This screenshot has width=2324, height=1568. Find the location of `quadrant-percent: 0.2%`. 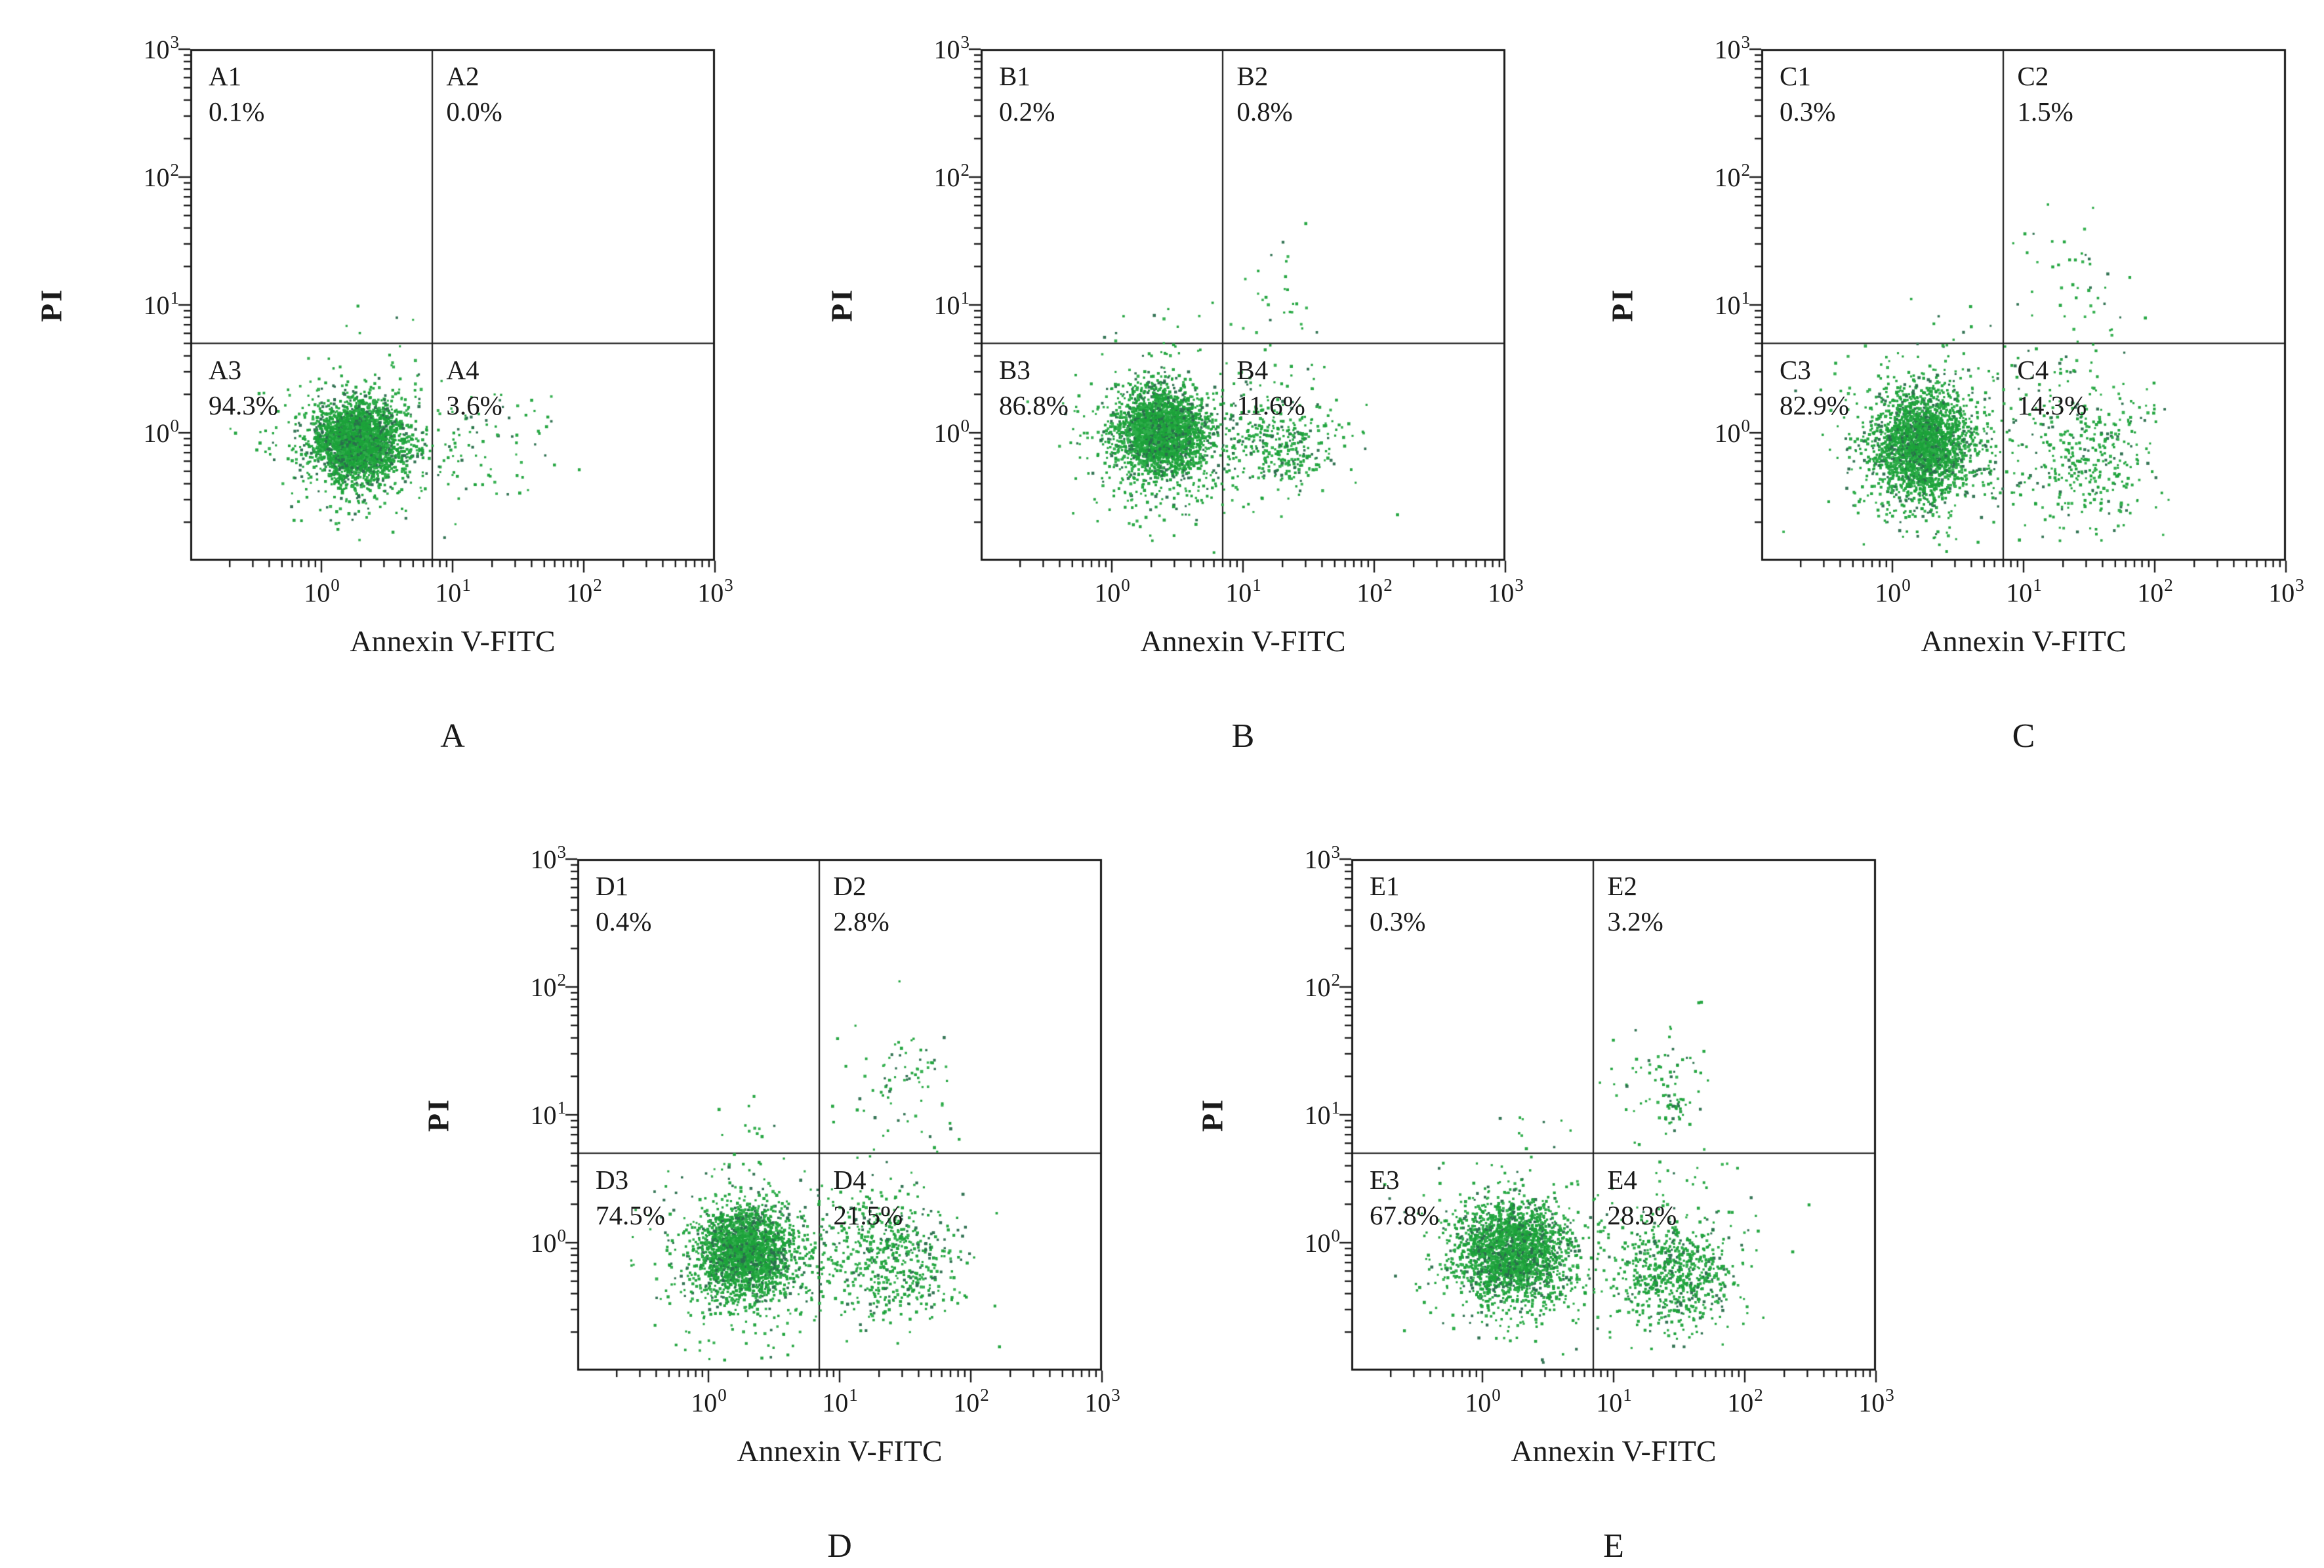

quadrant-percent: 0.2% is located at coordinates (1027, 111).